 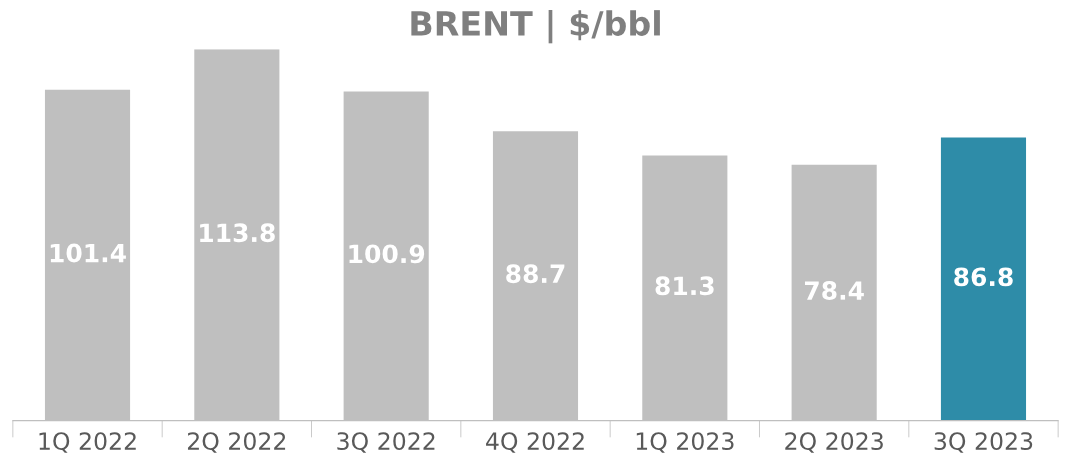 What do you see at coordinates (386, 442) in the screenshot?
I see `x-tick-label: 3Q 2022` at bounding box center [386, 442].